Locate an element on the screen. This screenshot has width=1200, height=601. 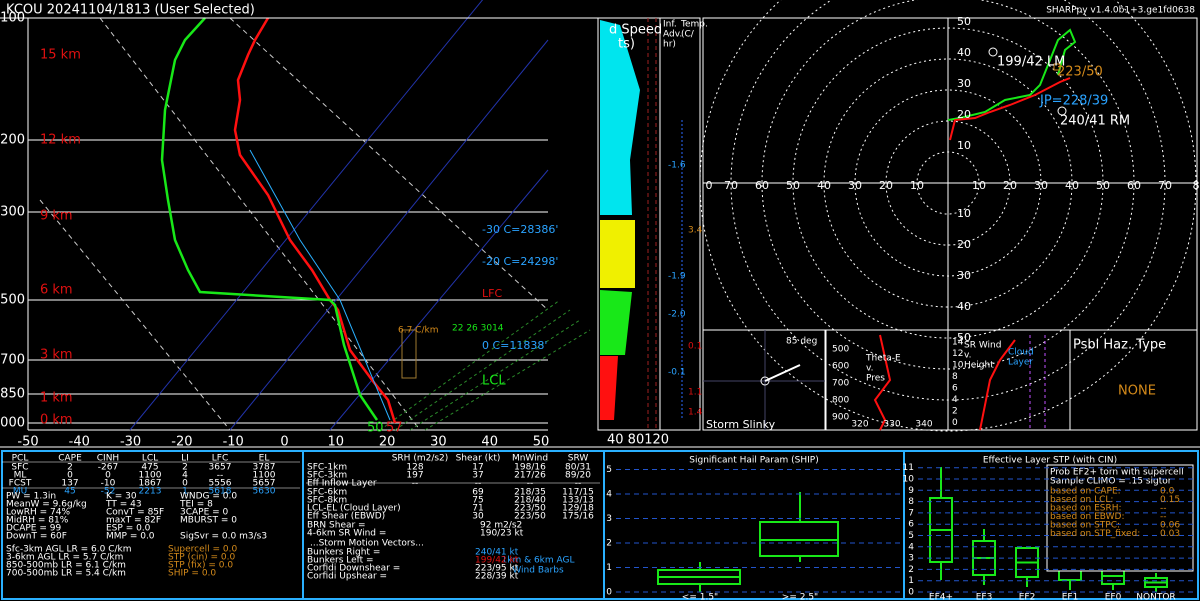
stp-based: 0.03 is located at coordinates (1170, 534).